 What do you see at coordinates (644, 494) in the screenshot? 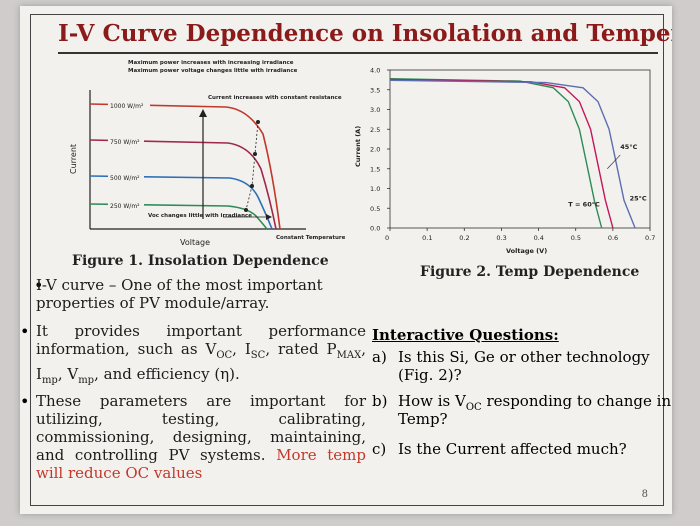
I see `page-number: 8` at bounding box center [644, 494].